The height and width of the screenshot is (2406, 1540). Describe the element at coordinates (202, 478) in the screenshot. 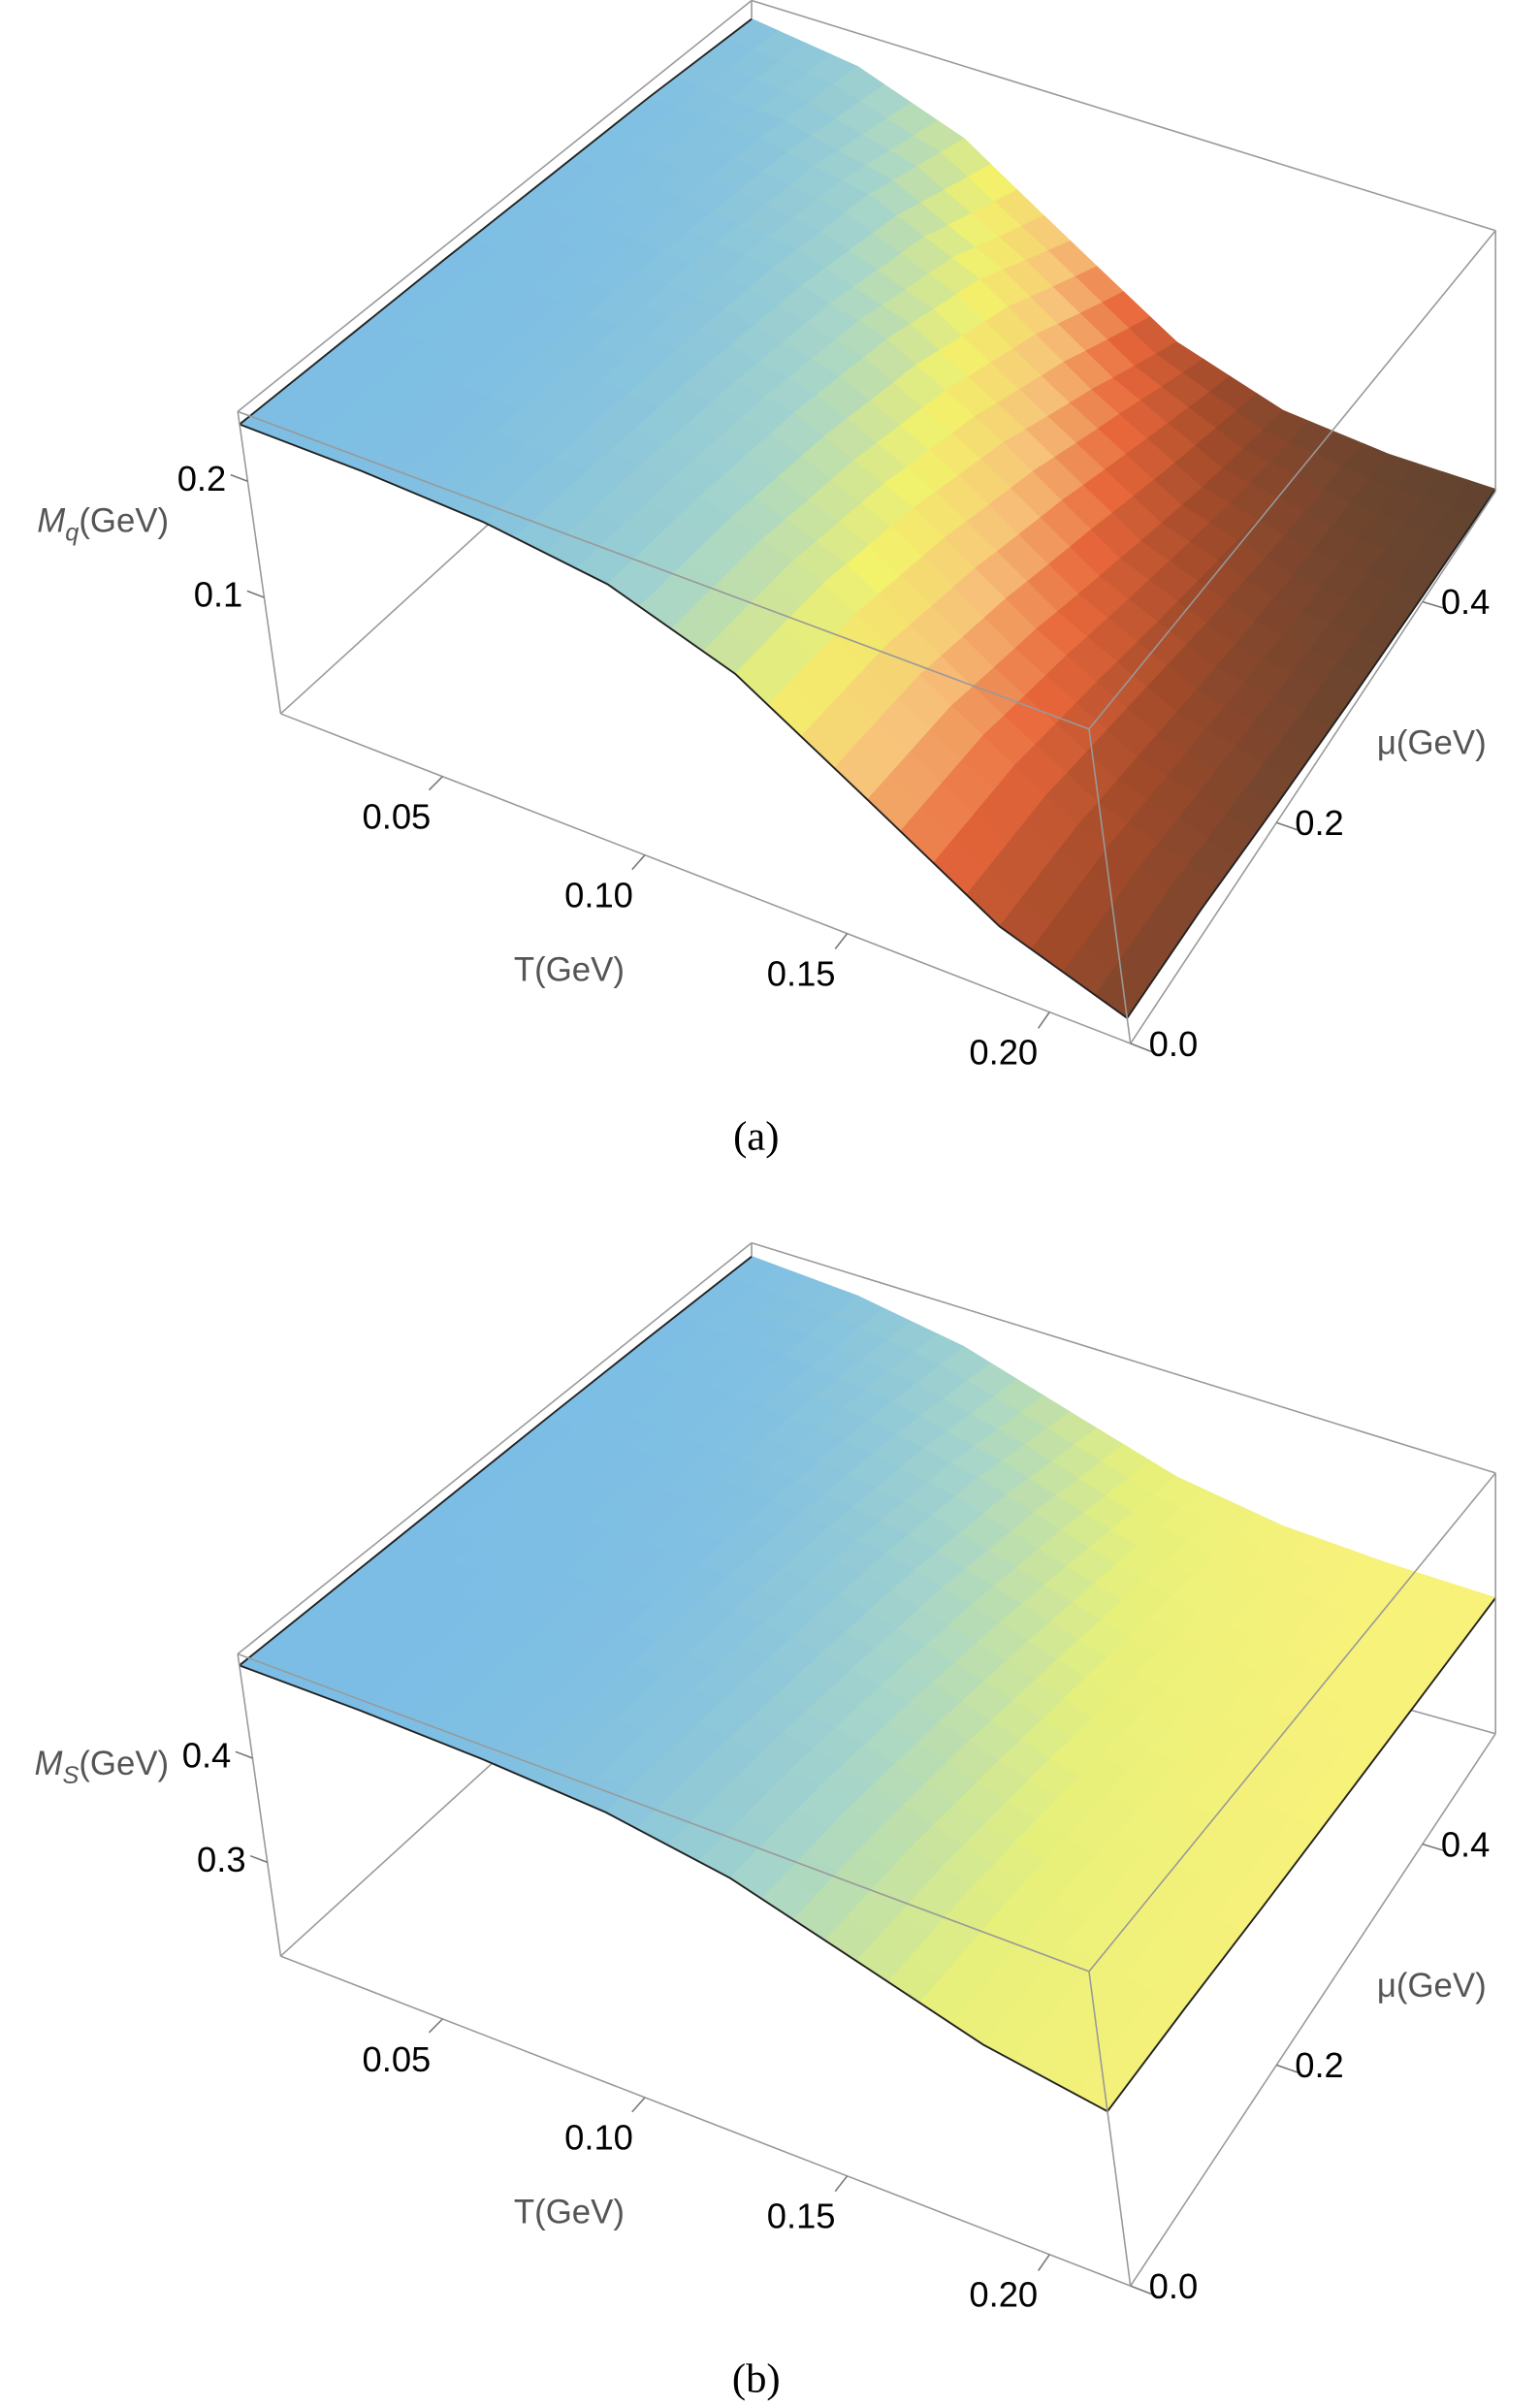

I see `z-tick-label: 0.2` at that location.